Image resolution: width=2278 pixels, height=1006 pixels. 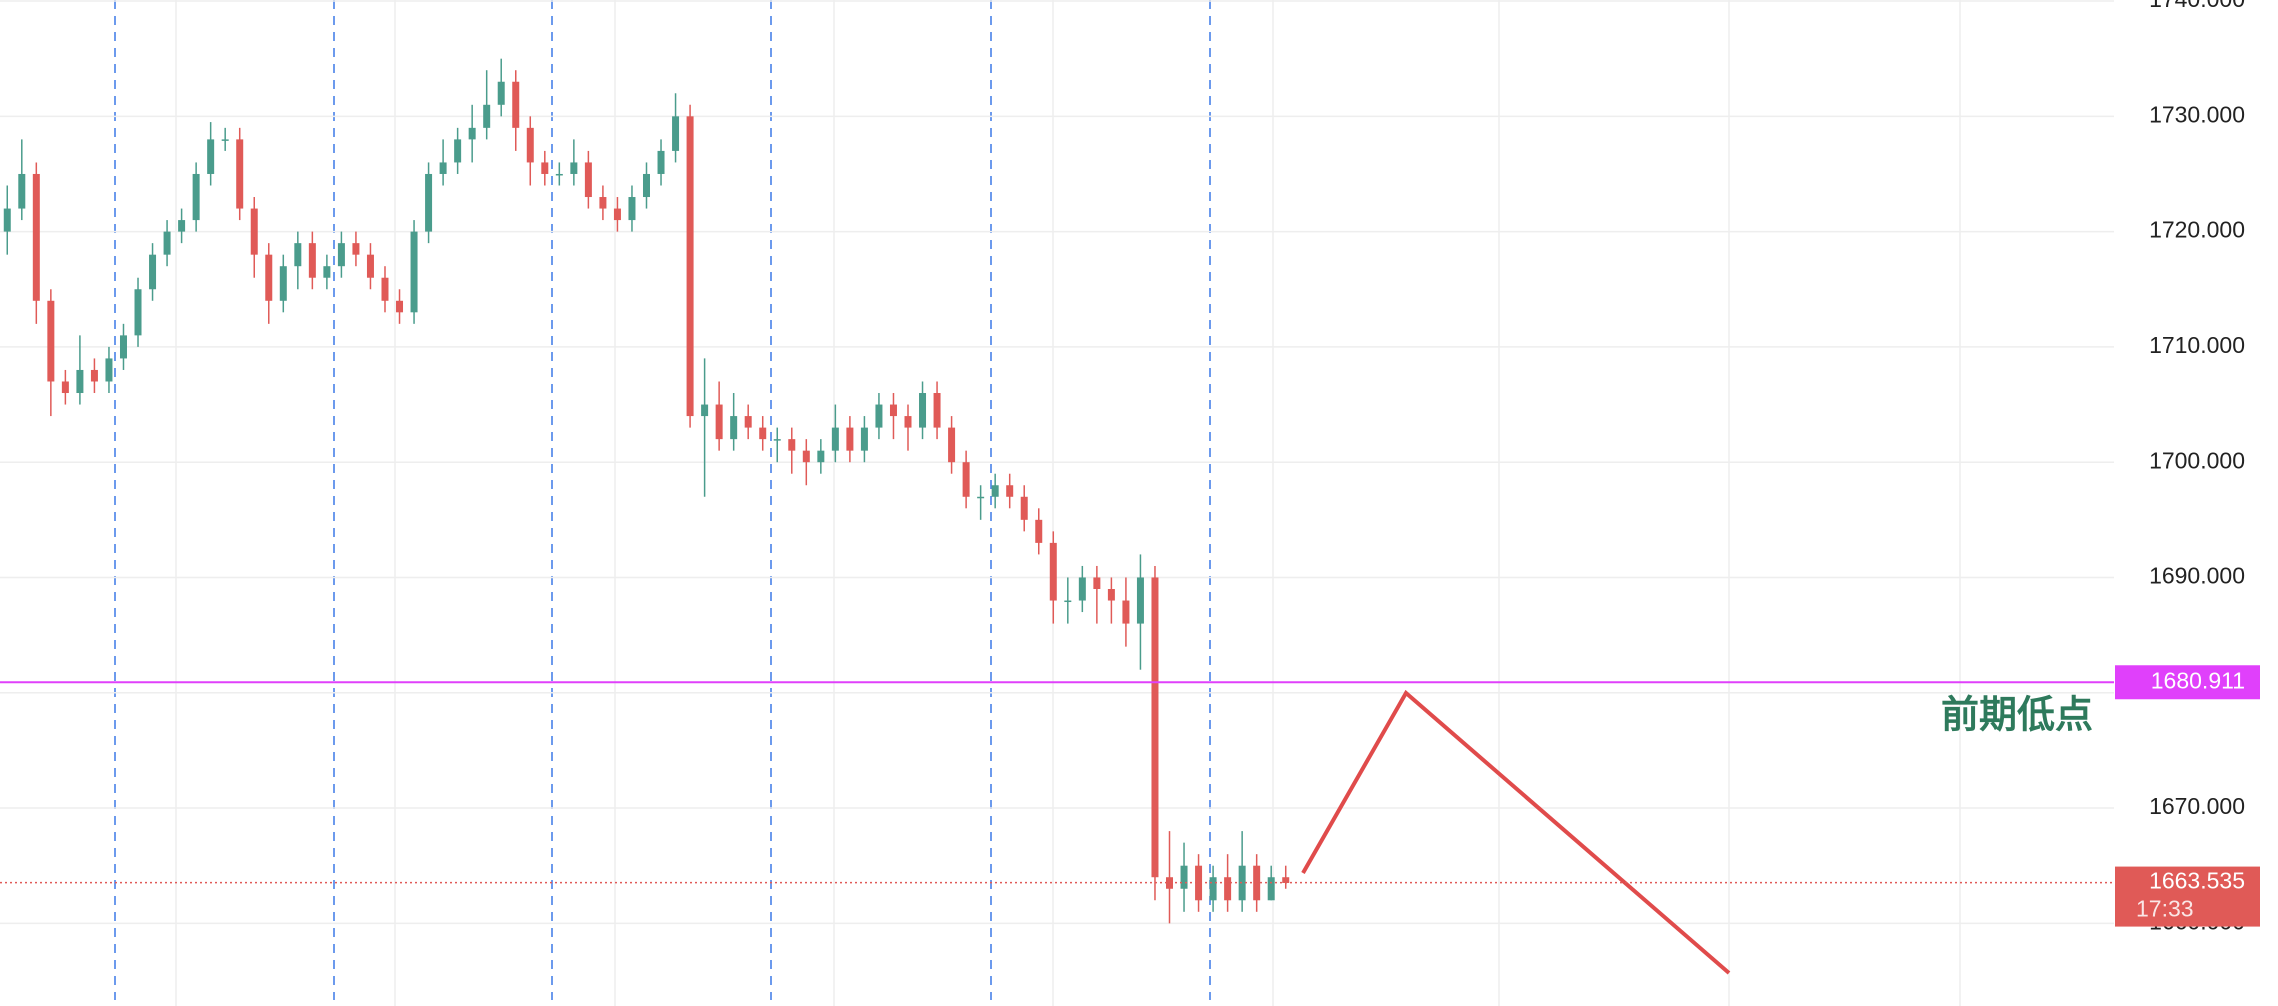 I want to click on y-tick-label: 1710.000, so click(x=2197, y=345).